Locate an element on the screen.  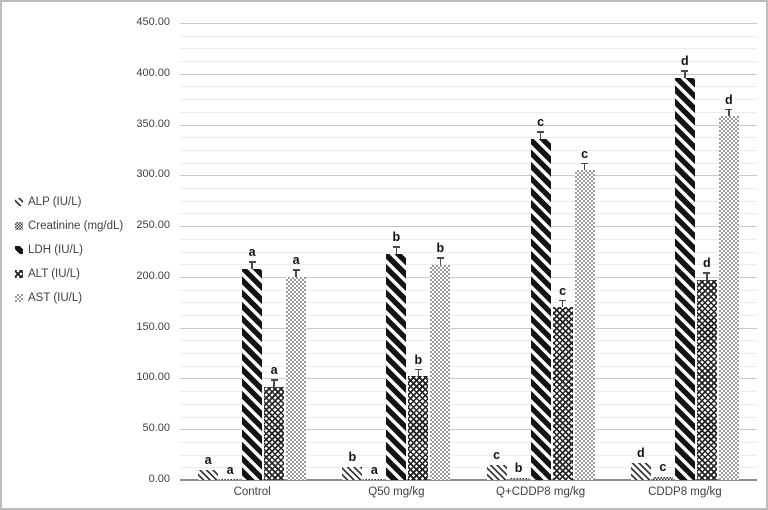
bar-alp-group4 is located at coordinates (640, 471).